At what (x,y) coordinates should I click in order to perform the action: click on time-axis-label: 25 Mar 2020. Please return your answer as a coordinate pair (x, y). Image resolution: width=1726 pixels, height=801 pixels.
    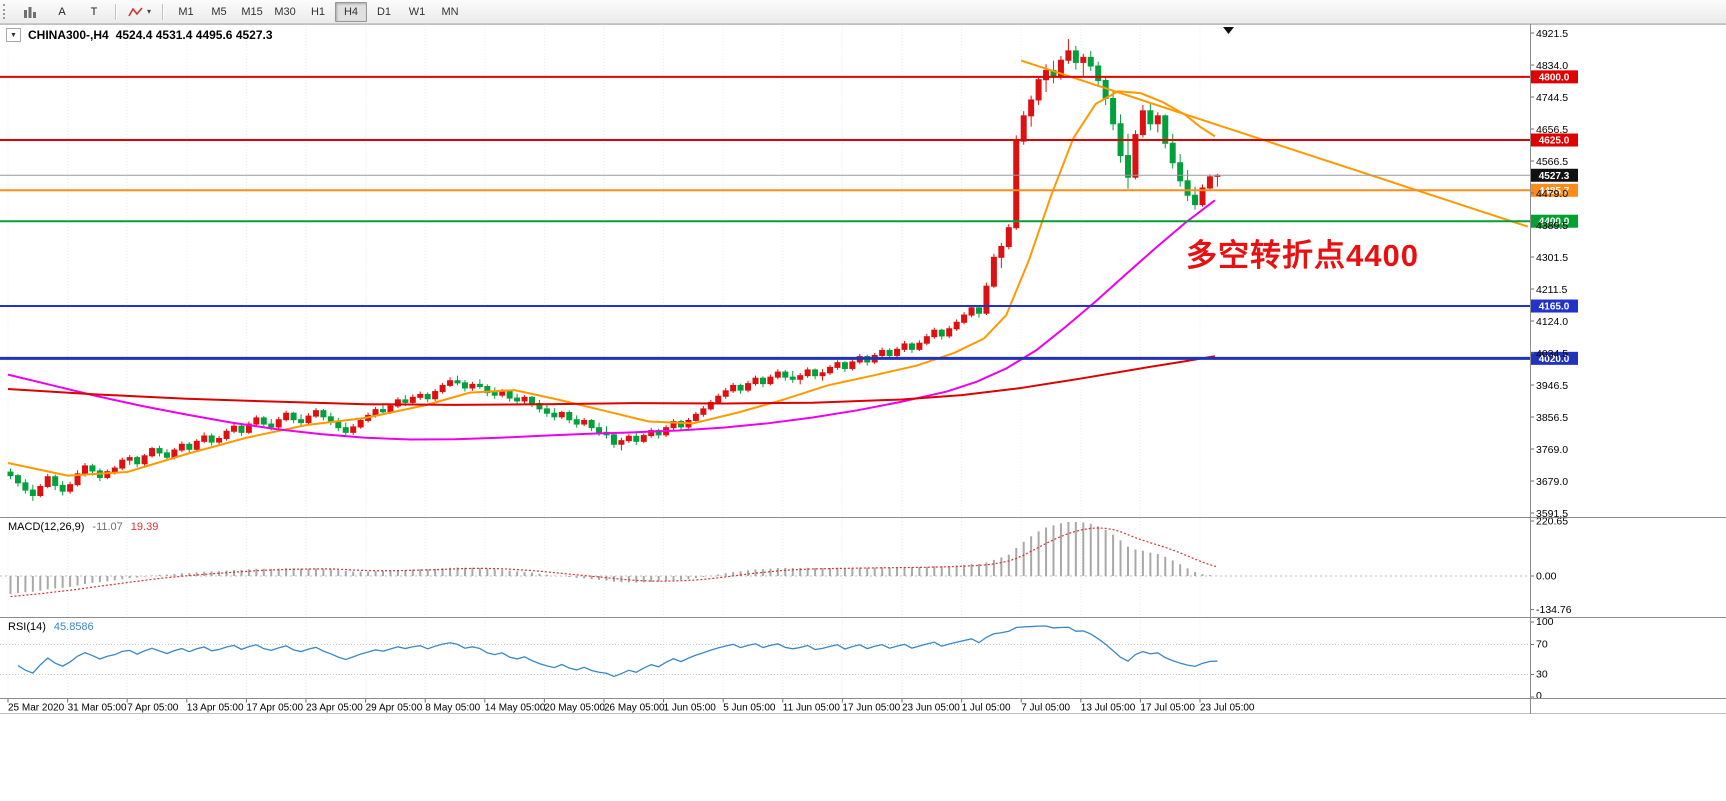
    Looking at the image, I should click on (36, 708).